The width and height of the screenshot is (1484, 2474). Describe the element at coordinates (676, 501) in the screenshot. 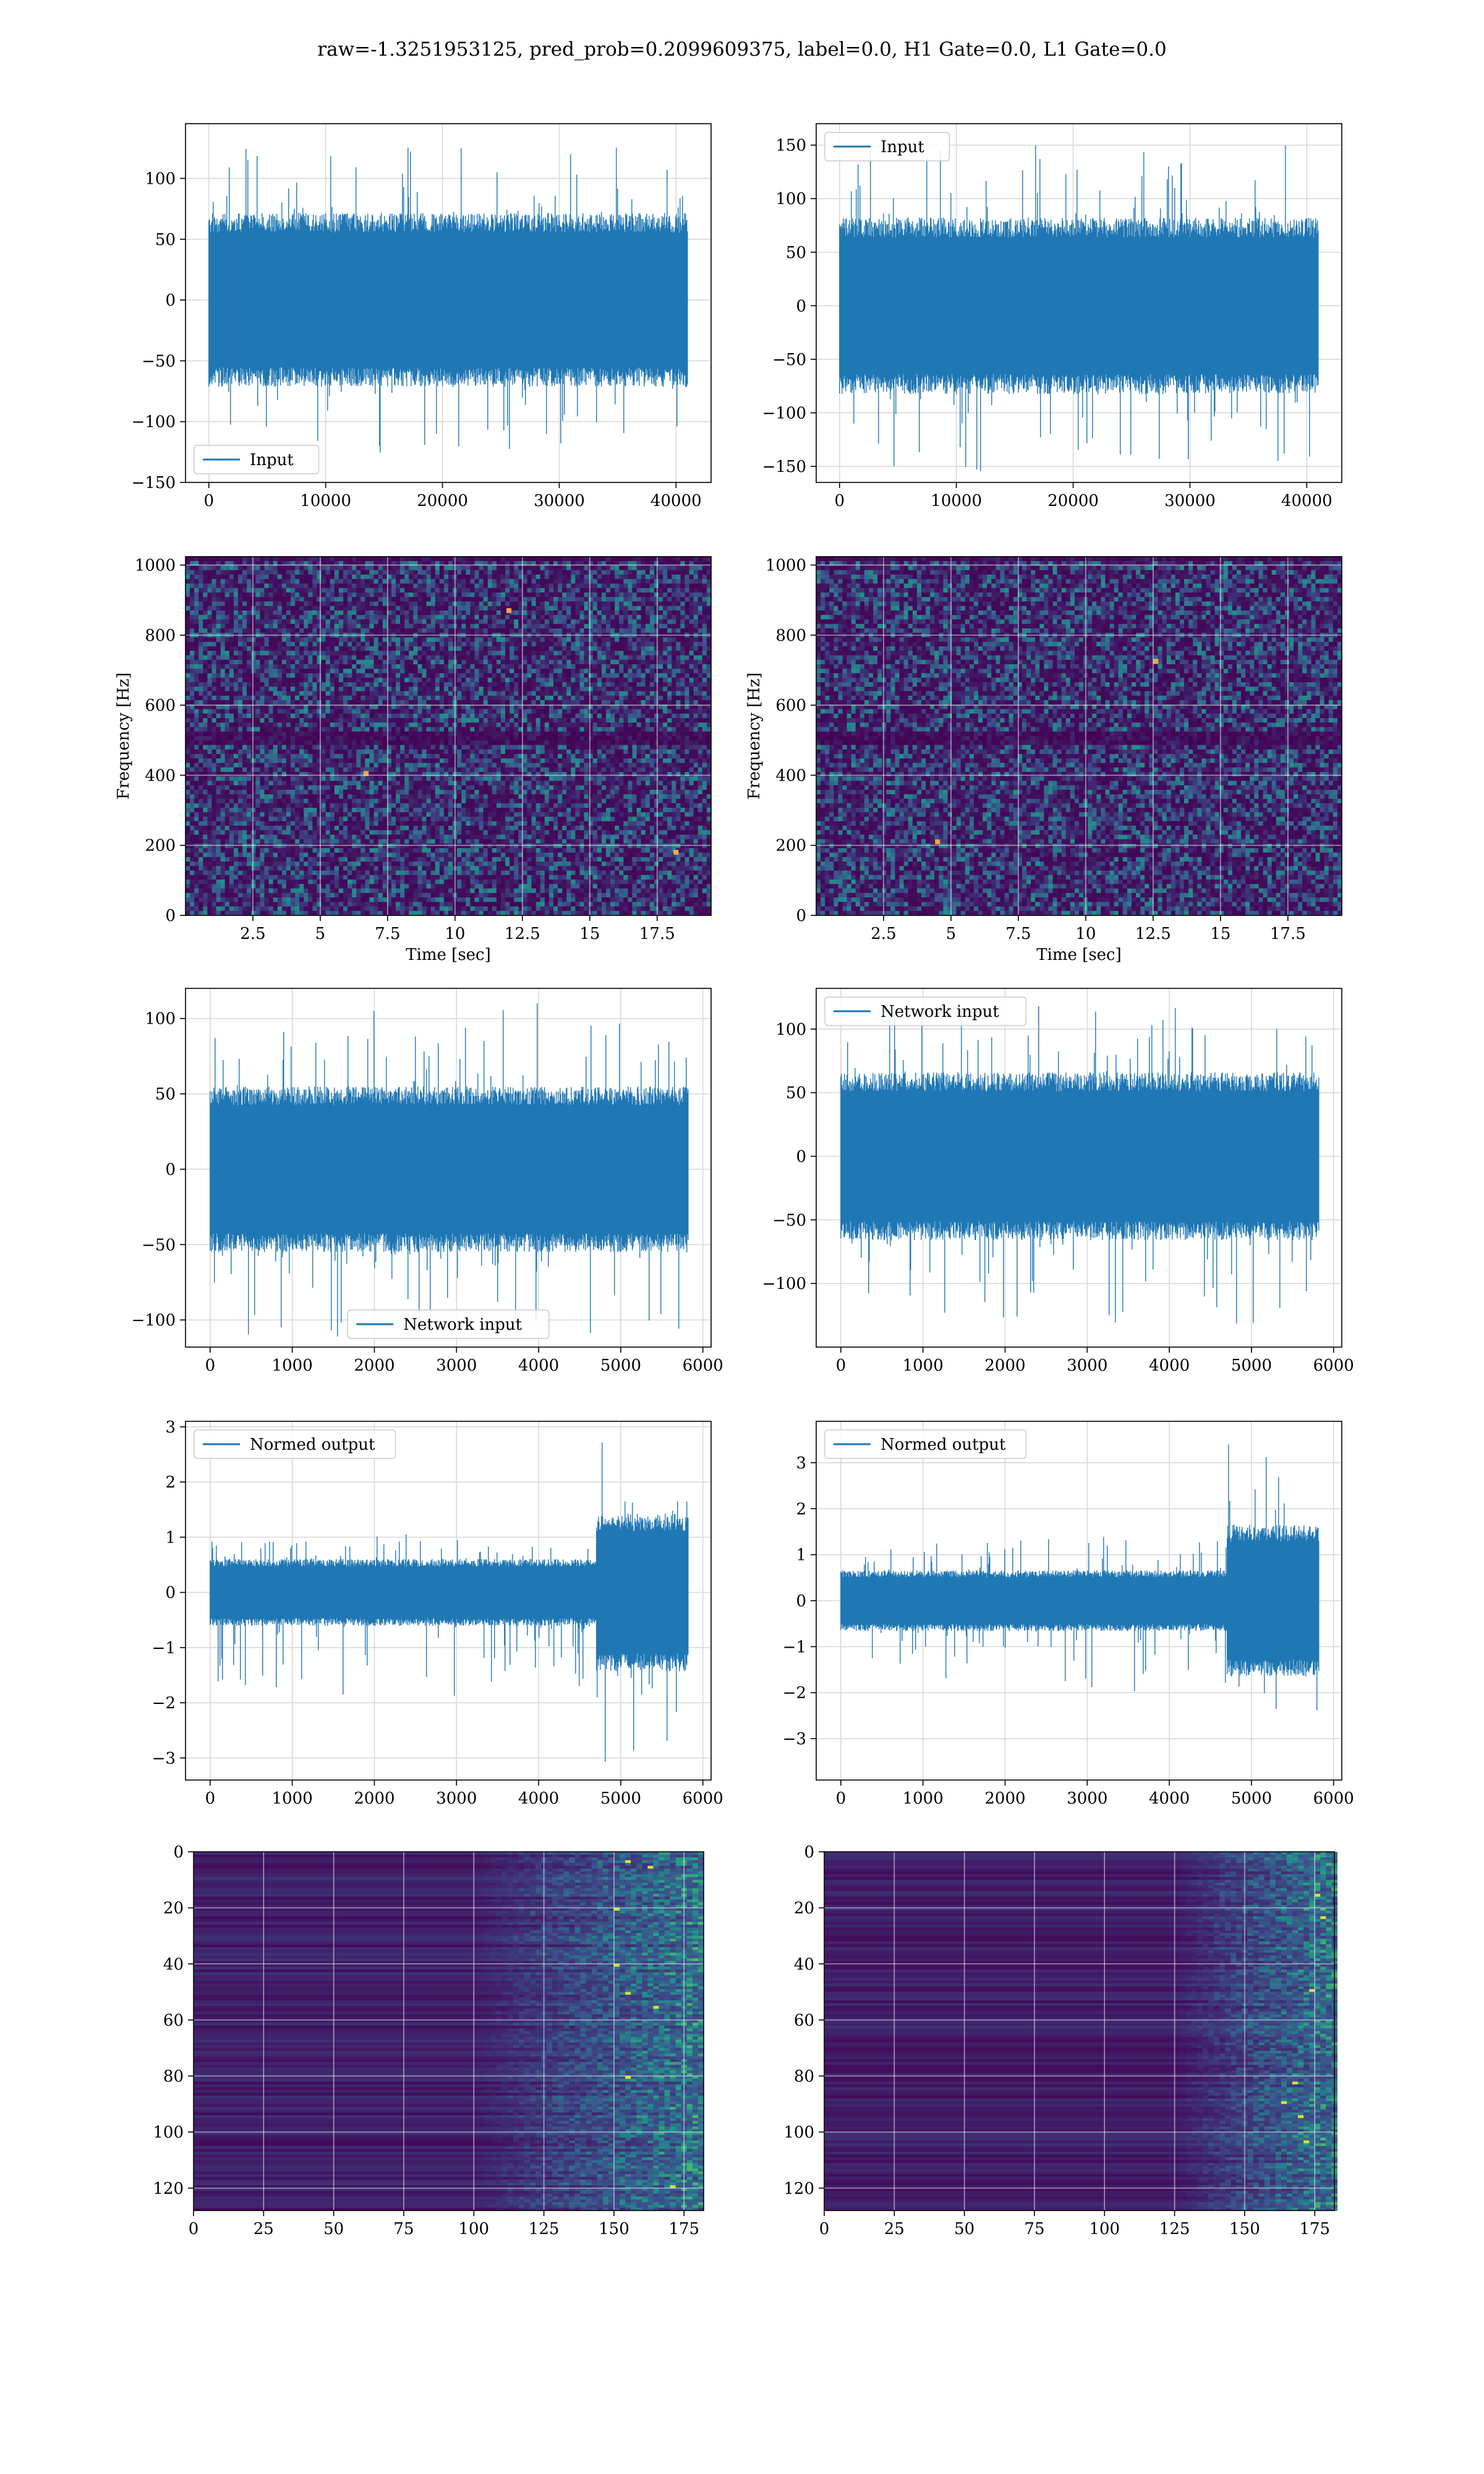

I see `x-tick-label: 40000` at that location.